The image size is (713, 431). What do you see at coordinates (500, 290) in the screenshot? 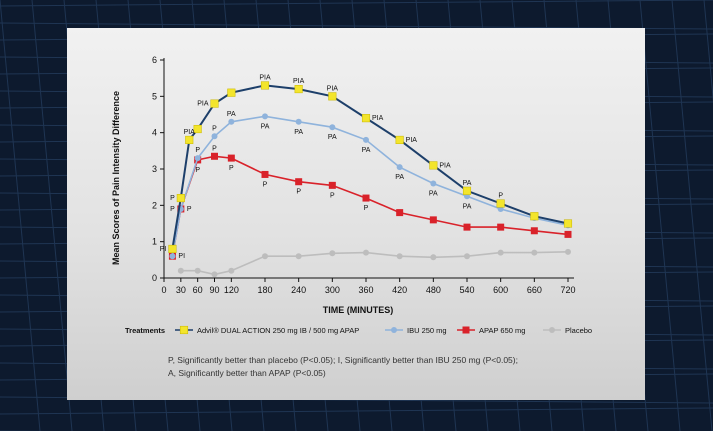
I see `x-tick-label: 600` at bounding box center [500, 290].